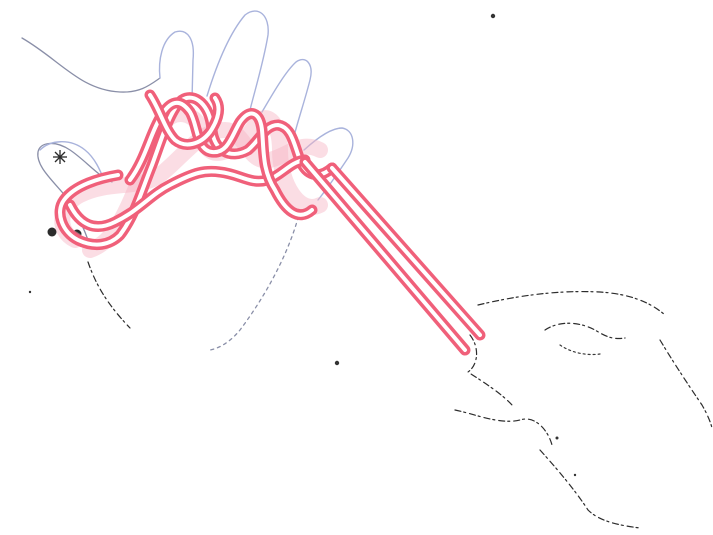  I want to click on left-ring-finger, so click(237, 60).